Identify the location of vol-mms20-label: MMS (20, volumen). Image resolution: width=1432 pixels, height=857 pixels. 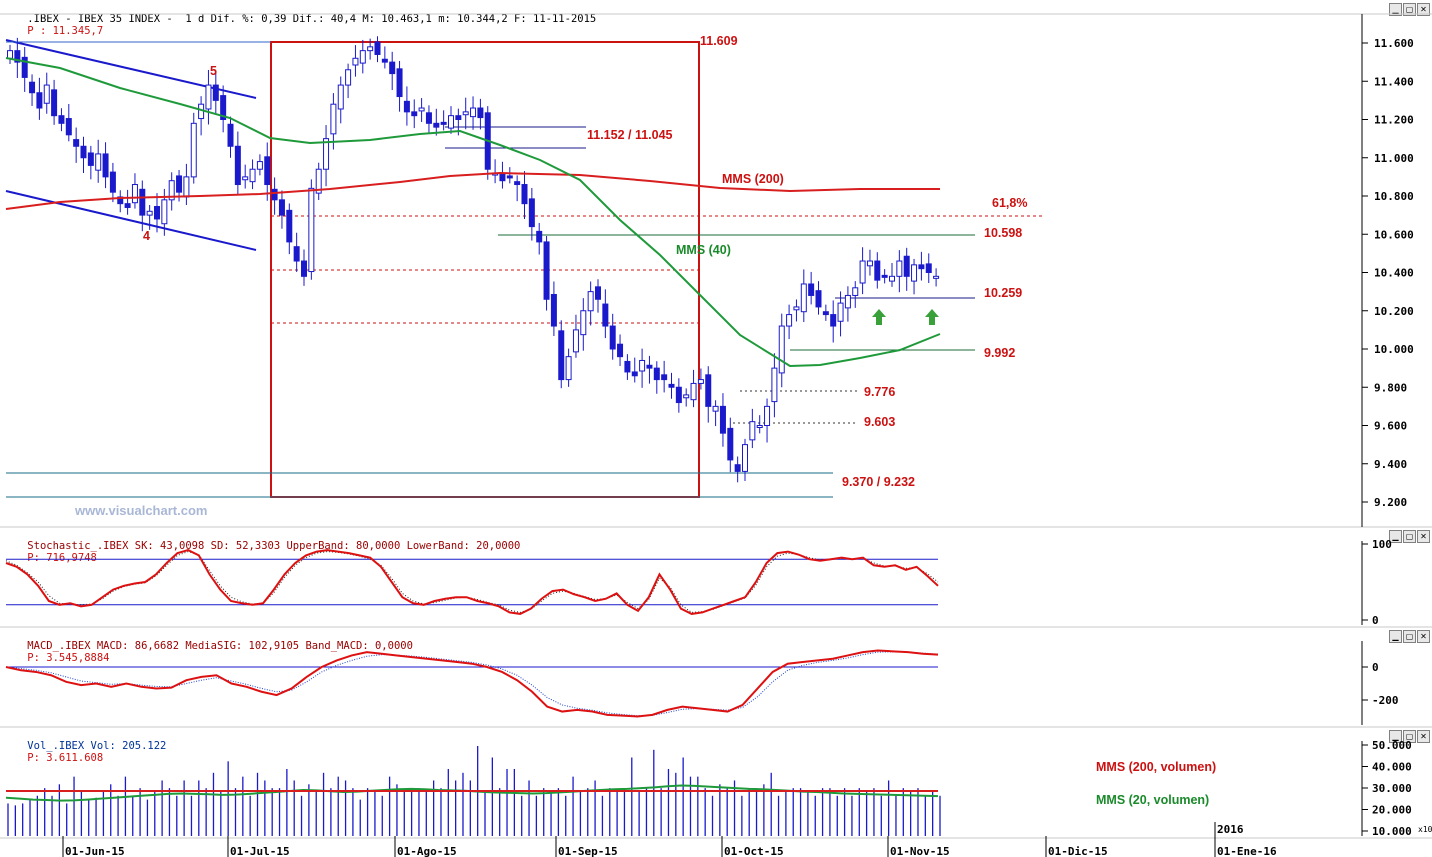
(1152, 800).